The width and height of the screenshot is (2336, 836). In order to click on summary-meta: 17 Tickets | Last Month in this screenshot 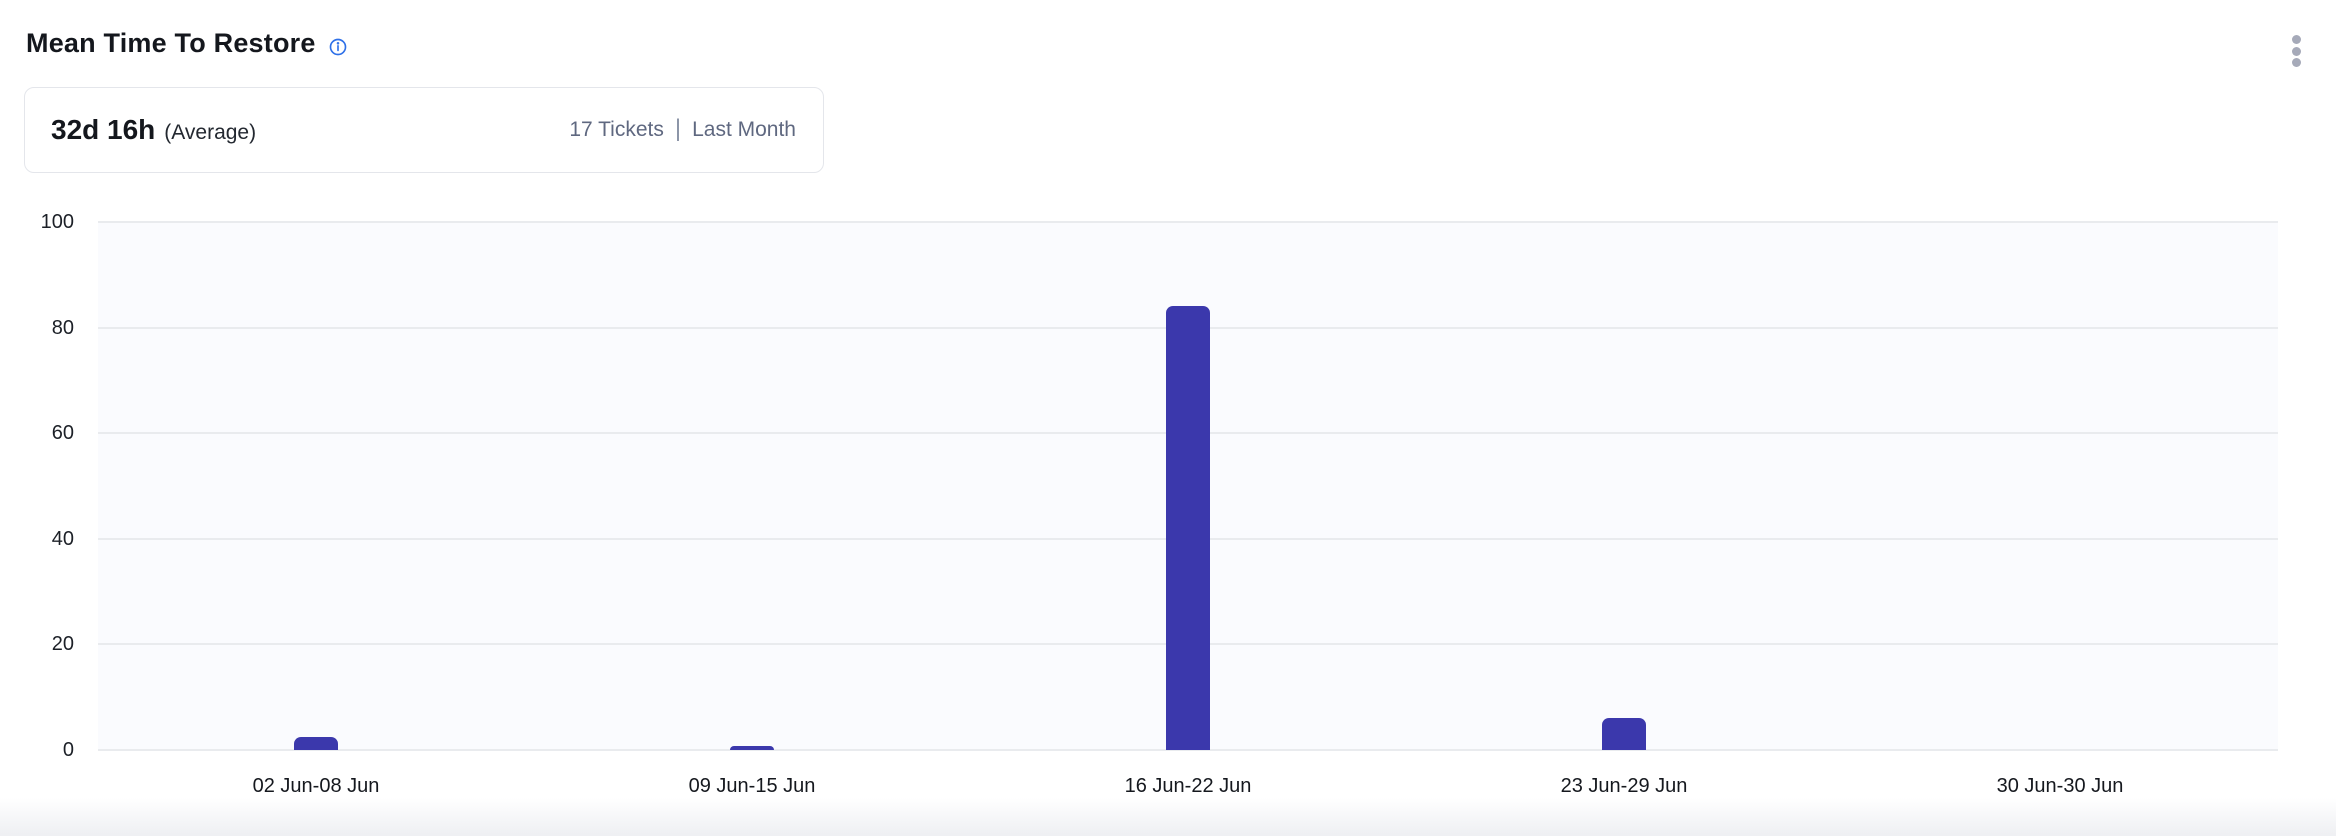, I will do `click(682, 129)`.